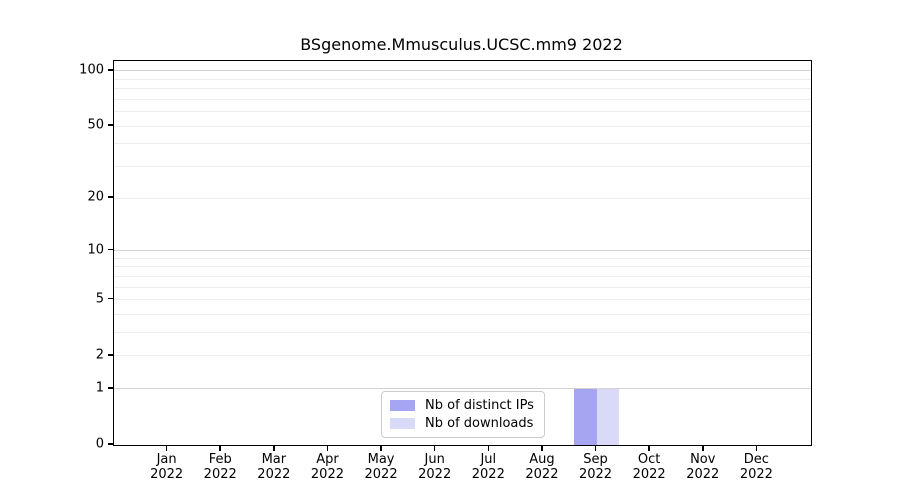 The width and height of the screenshot is (900, 500). Describe the element at coordinates (95, 125) in the screenshot. I see `y-tick-label: 50` at that location.